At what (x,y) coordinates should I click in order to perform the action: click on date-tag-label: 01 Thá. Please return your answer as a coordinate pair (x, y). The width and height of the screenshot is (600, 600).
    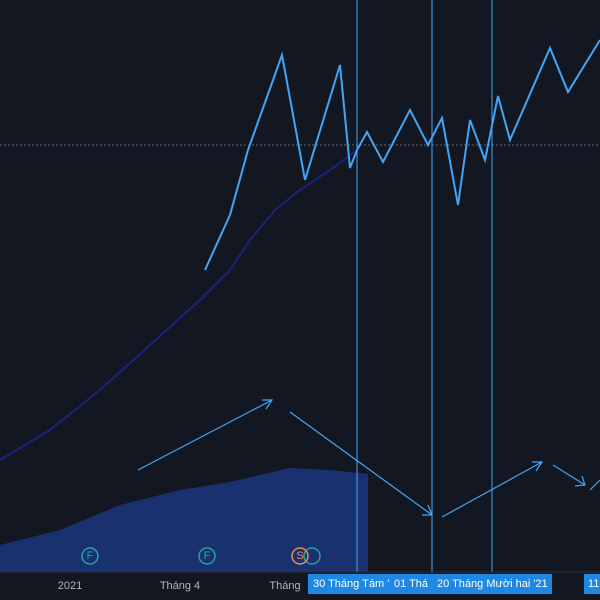
    Looking at the image, I should click on (411, 584).